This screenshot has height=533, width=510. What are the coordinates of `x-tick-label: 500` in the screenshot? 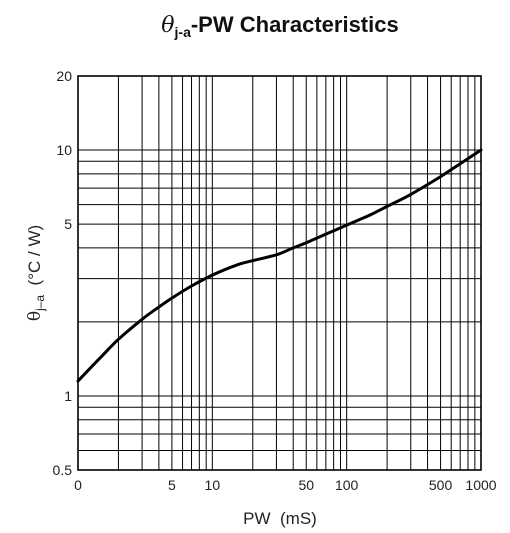 It's located at (441, 485).